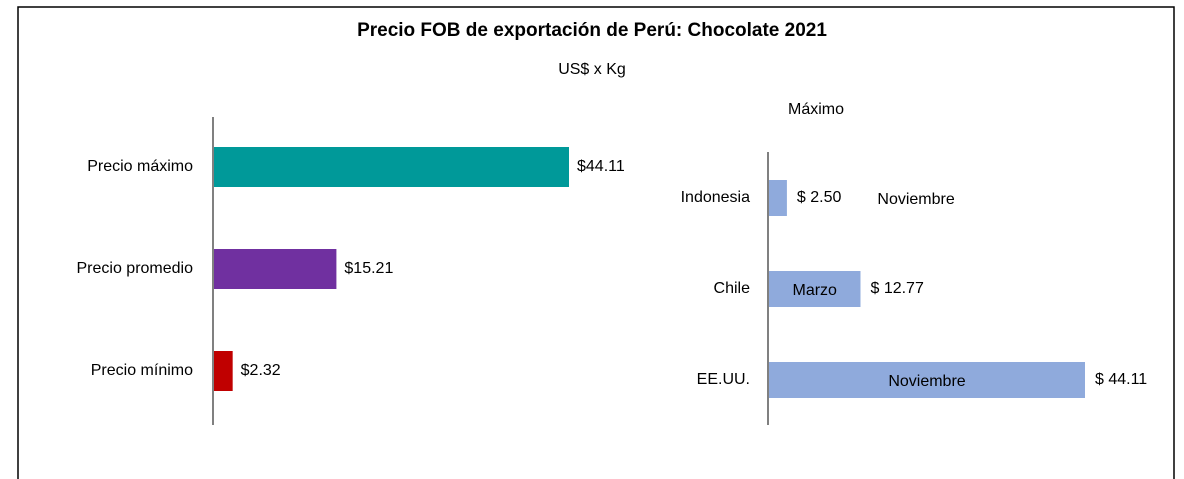 The height and width of the screenshot is (479, 1184). I want to click on data-label: $2.32, so click(261, 370).